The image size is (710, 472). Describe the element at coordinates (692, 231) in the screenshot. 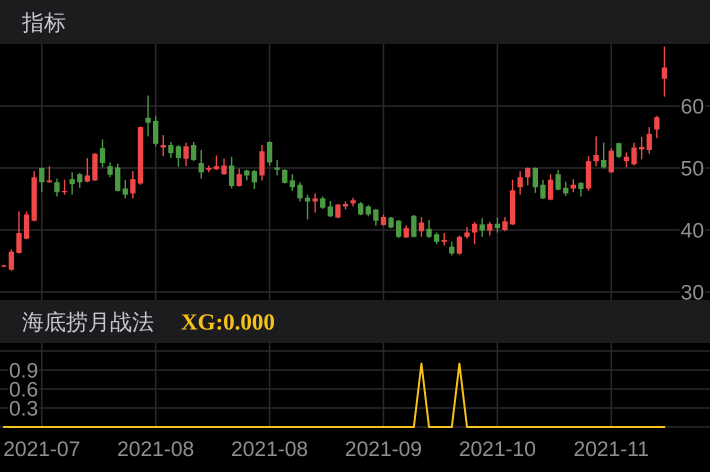

I see `y-tick-label: 40` at that location.